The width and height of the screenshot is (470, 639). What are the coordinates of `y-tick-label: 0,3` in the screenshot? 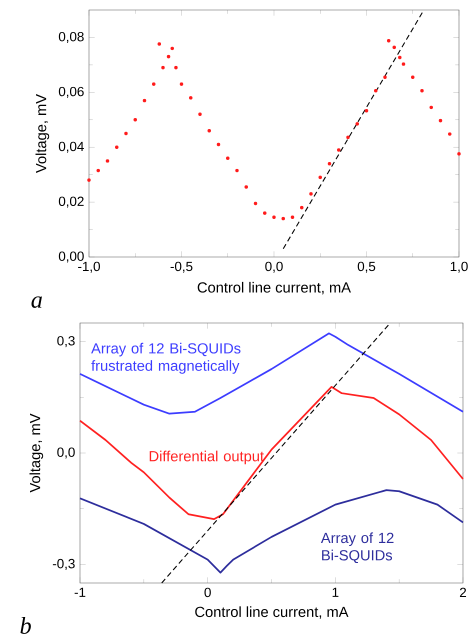 It's located at (66, 342).